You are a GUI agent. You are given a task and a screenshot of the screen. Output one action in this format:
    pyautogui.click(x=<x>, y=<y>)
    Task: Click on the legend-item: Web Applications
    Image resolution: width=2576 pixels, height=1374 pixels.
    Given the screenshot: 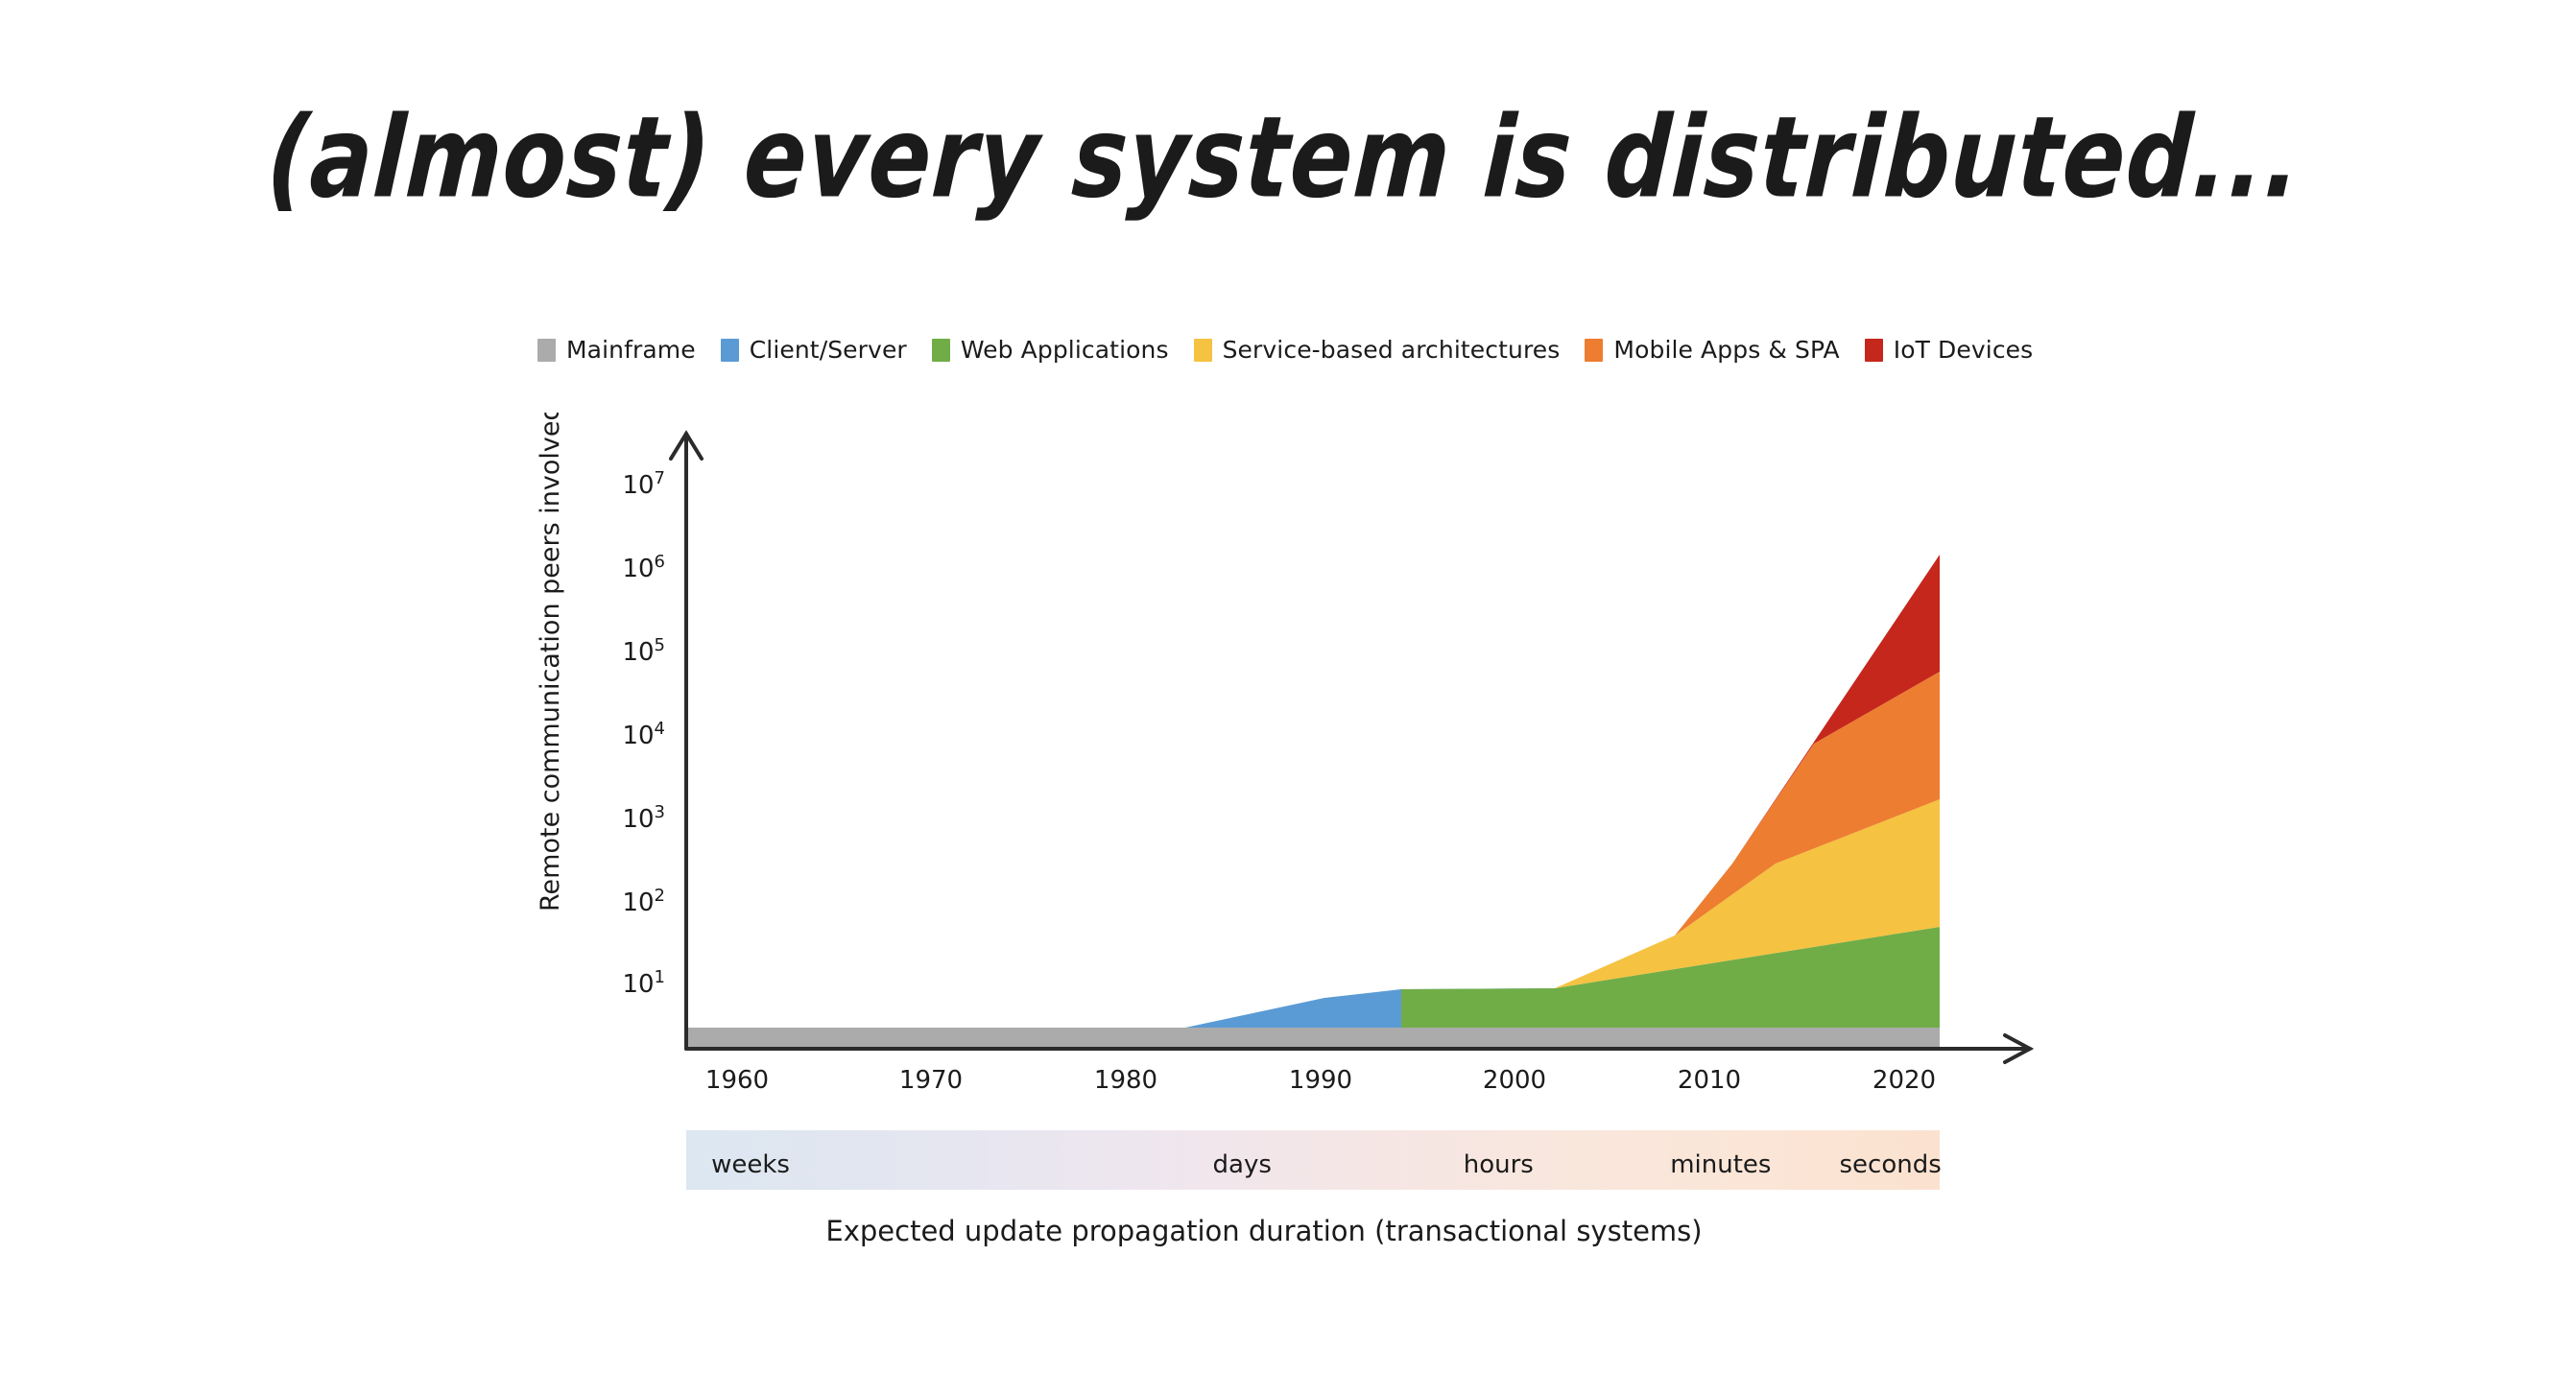 What is the action you would take?
    pyautogui.click(x=1050, y=350)
    